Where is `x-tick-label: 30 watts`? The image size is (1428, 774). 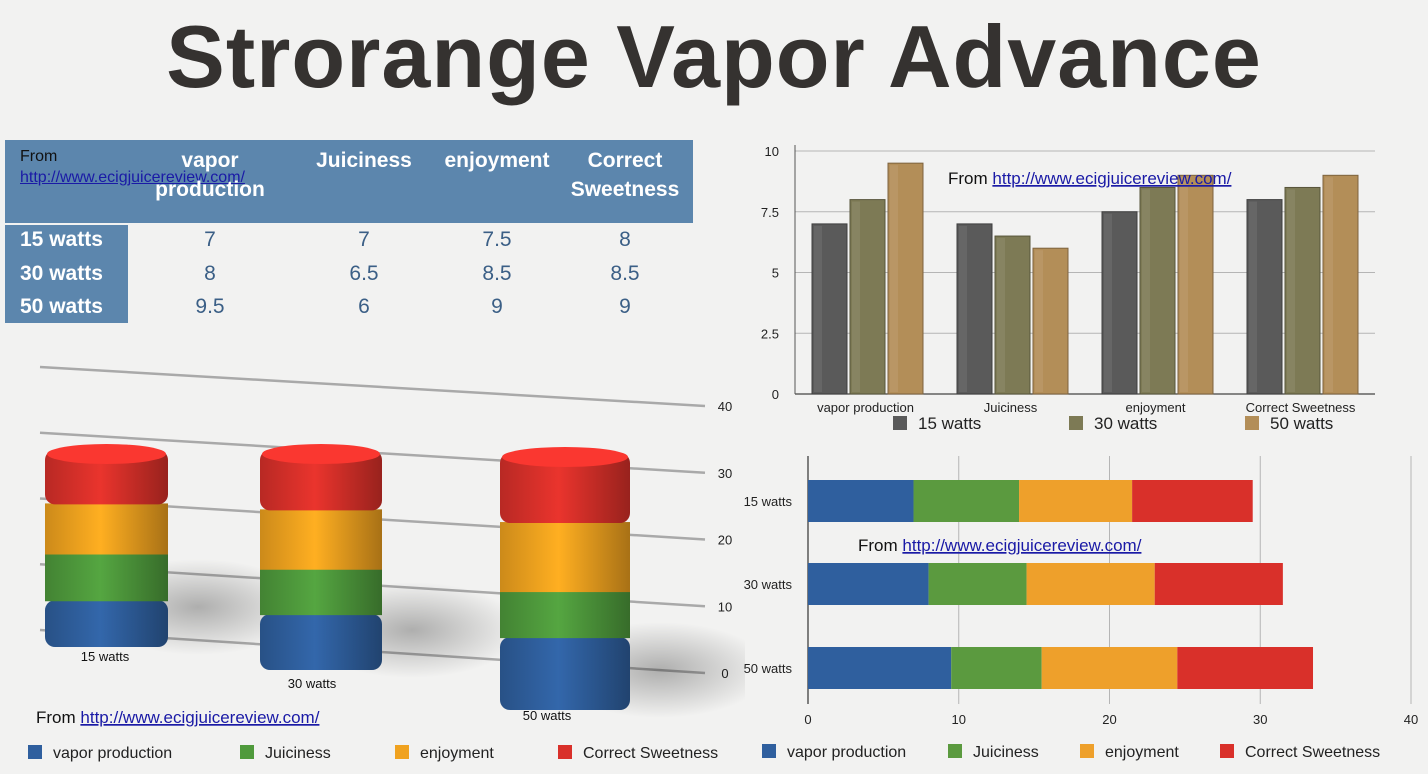
x-tick-label: 30 watts is located at coordinates (312, 683).